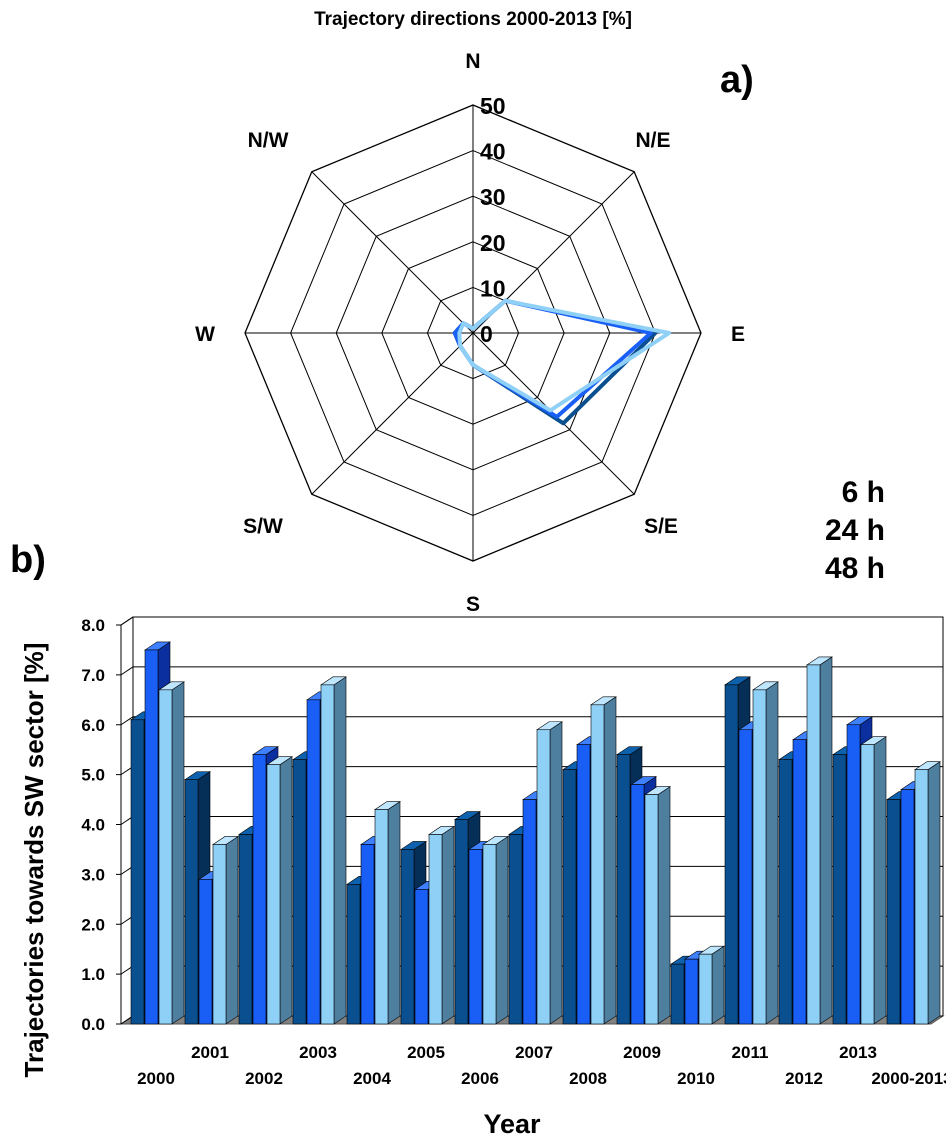 The width and height of the screenshot is (946, 1141). What do you see at coordinates (93, 1024) in the screenshot?
I see `bar-y-tick-label: 0.0` at bounding box center [93, 1024].